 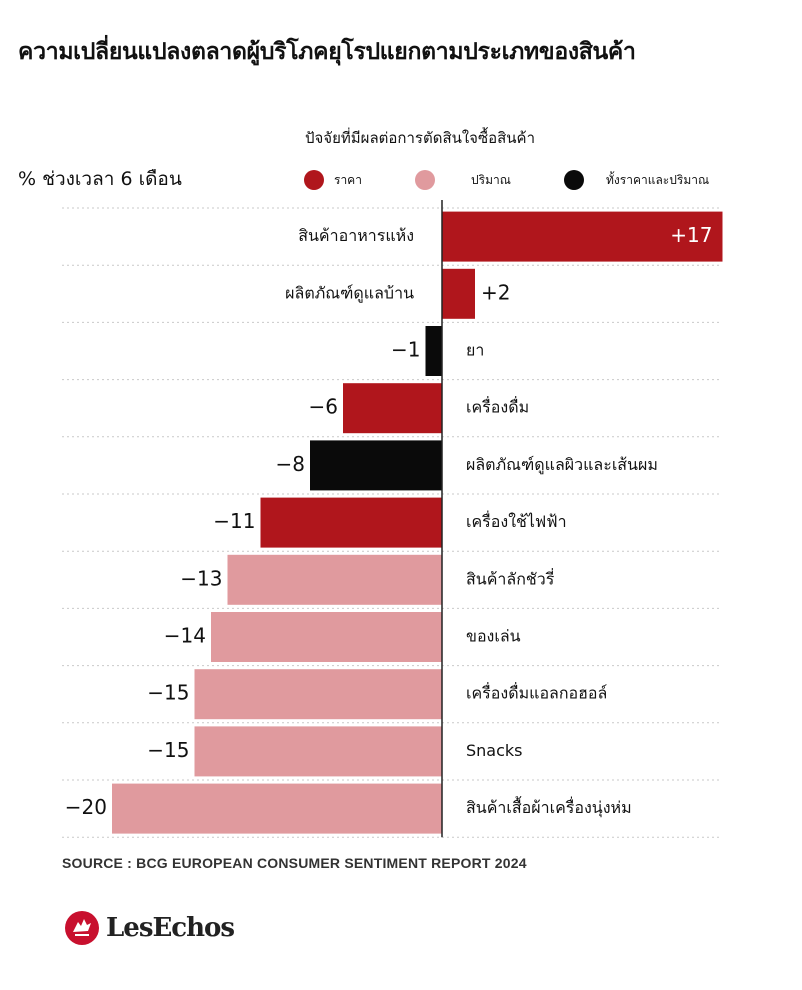 I want to click on value-label: +17, so click(x=691, y=235).